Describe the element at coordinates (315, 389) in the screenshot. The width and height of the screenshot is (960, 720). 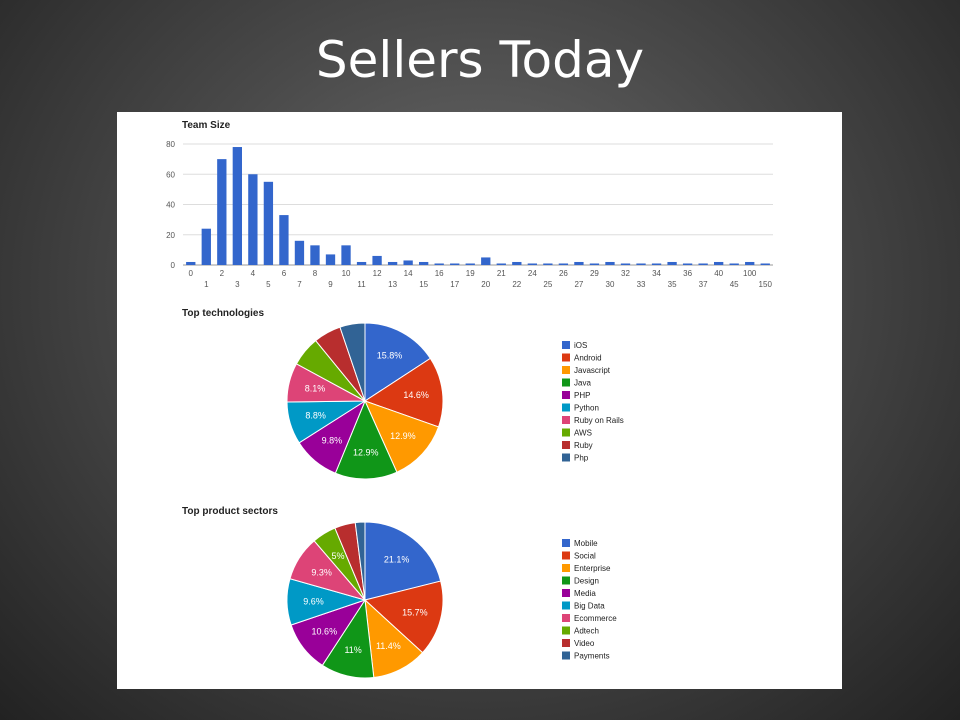
I see `slice-label: 8.1%` at that location.